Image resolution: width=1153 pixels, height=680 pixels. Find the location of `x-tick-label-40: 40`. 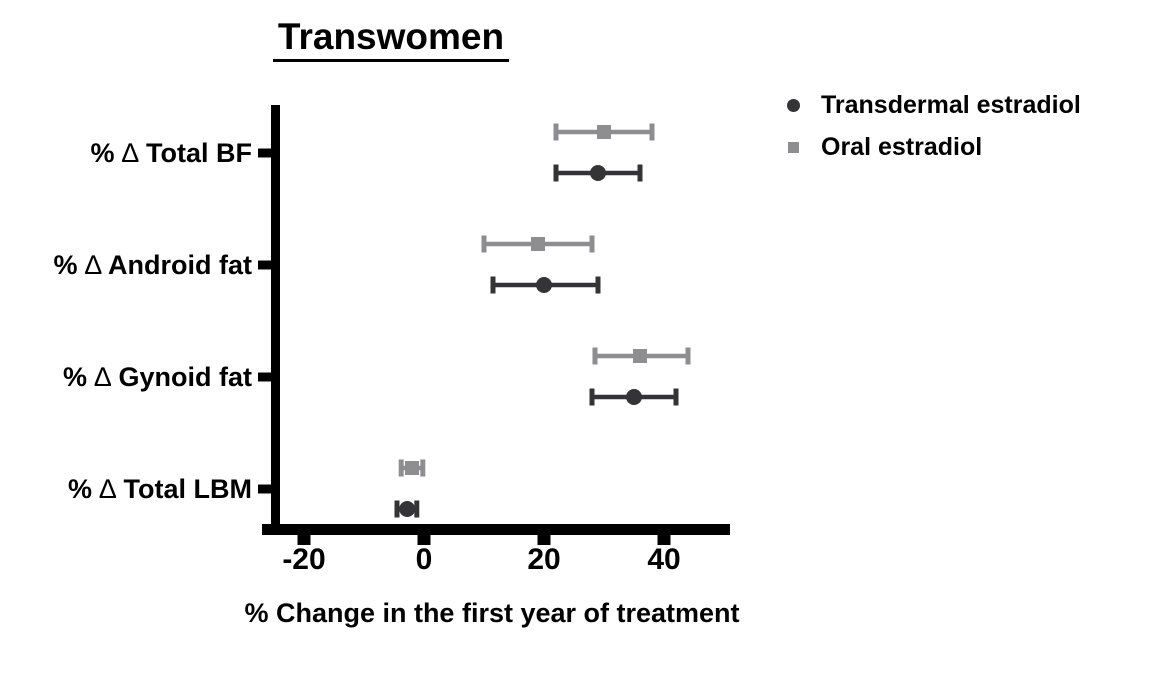

x-tick-label-40: 40 is located at coordinates (664, 559).